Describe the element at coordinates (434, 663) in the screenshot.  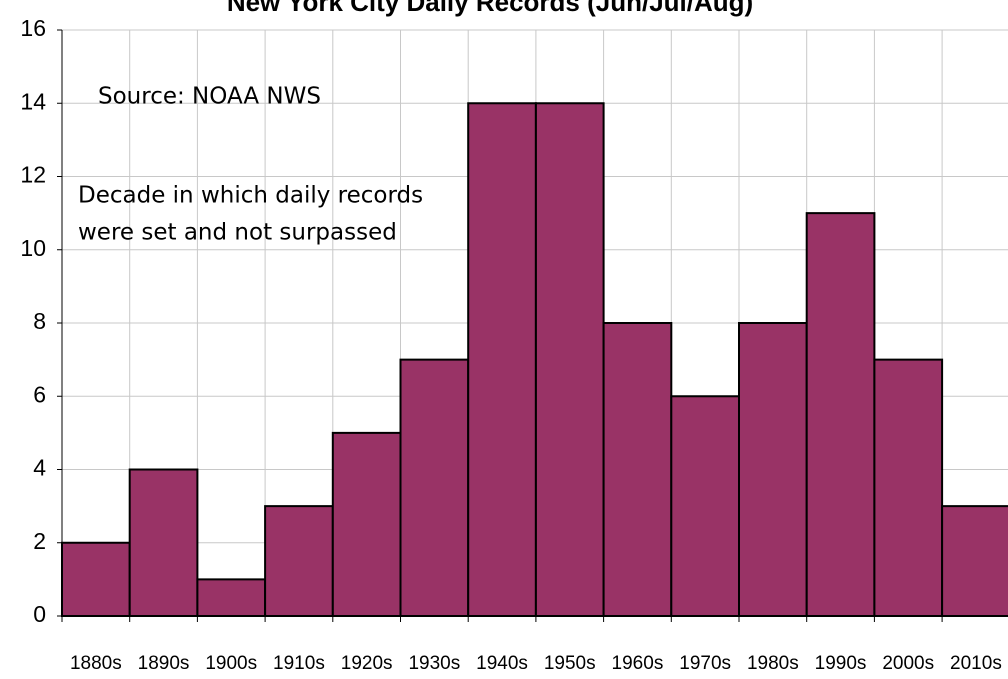
I see `x-tick-label: 1930s` at that location.